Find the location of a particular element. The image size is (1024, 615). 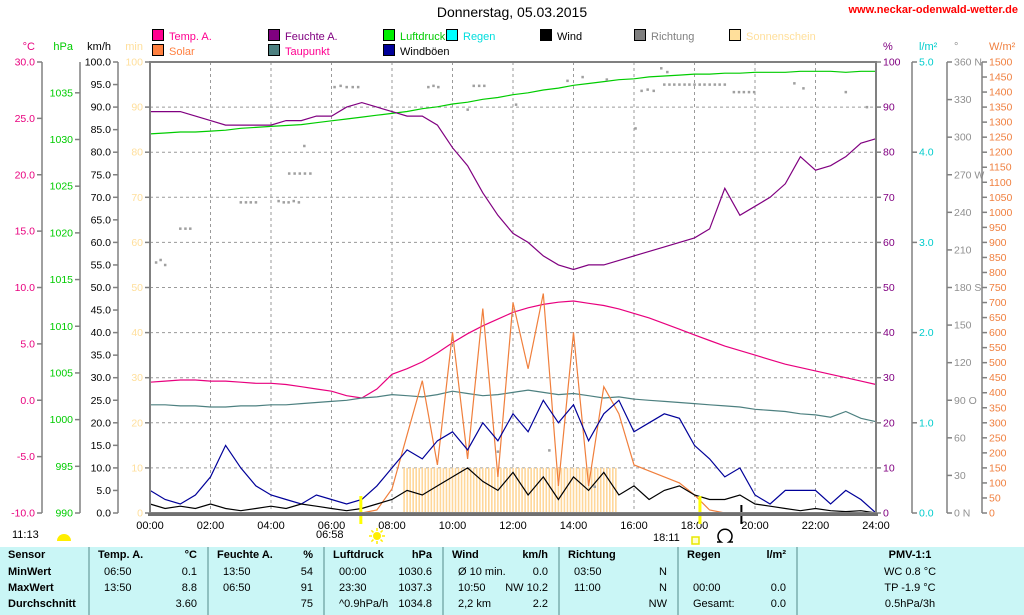

axis-tick-label: 100.0 is located at coordinates (98, 63).